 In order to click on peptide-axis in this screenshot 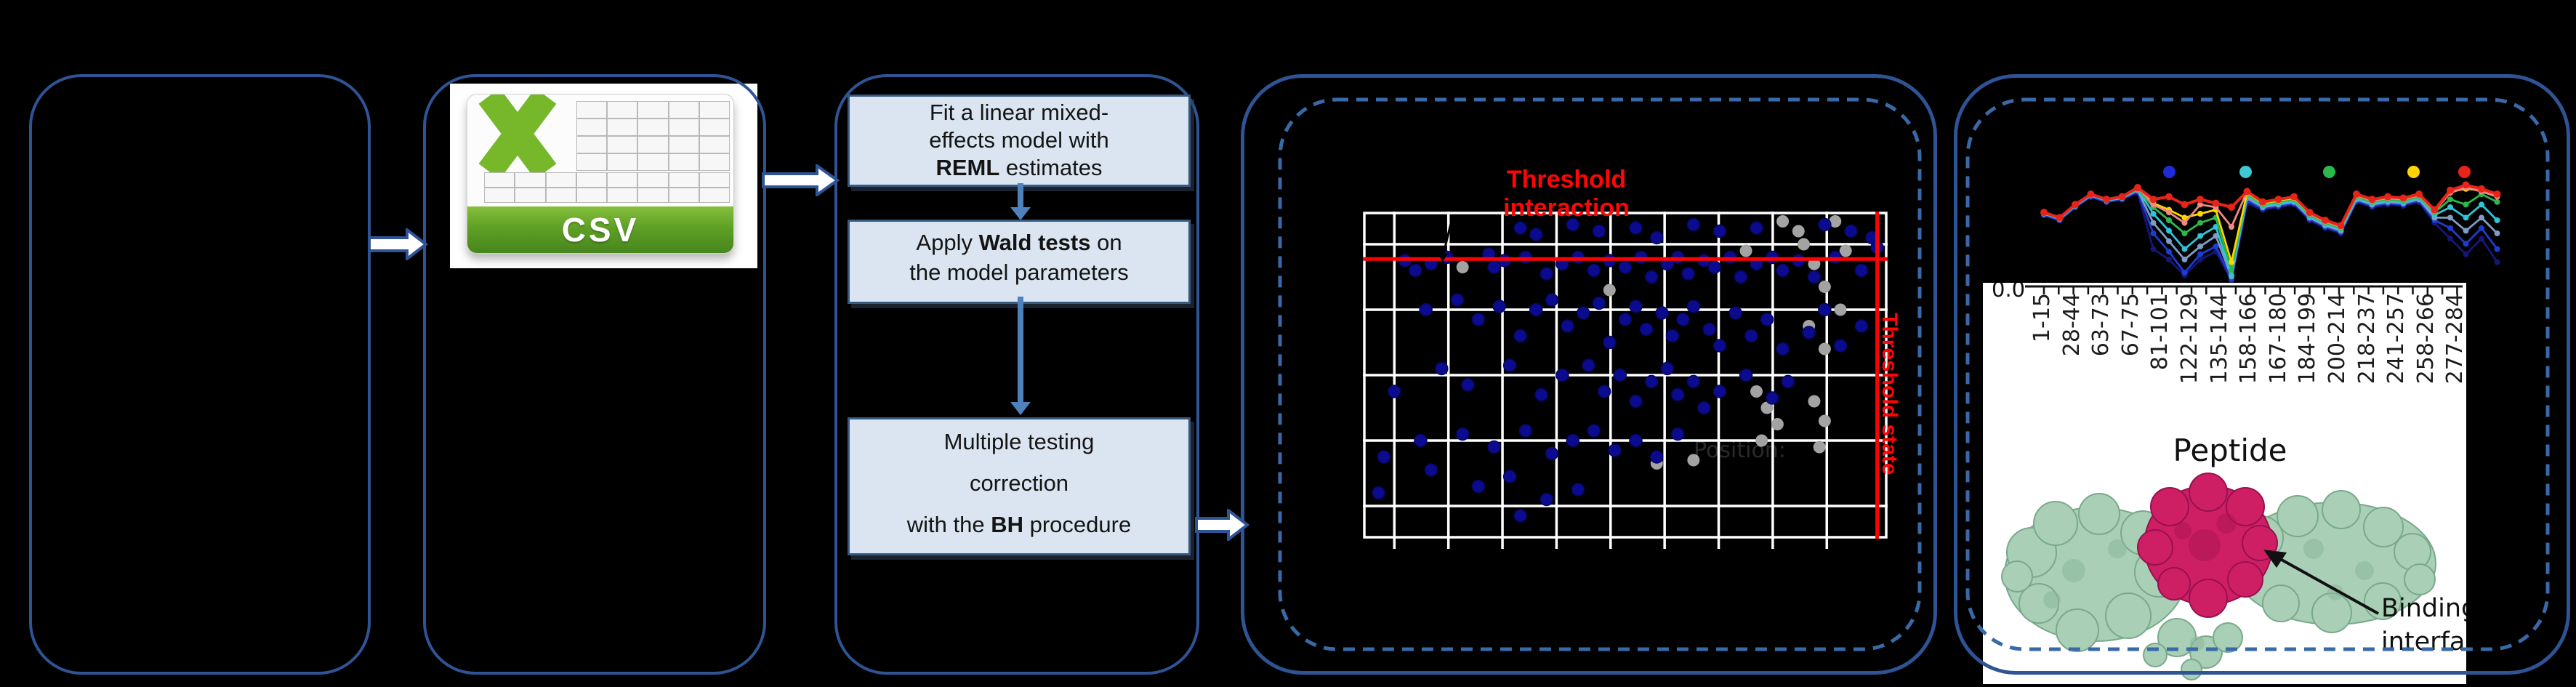, I will do `click(2244, 289)`.